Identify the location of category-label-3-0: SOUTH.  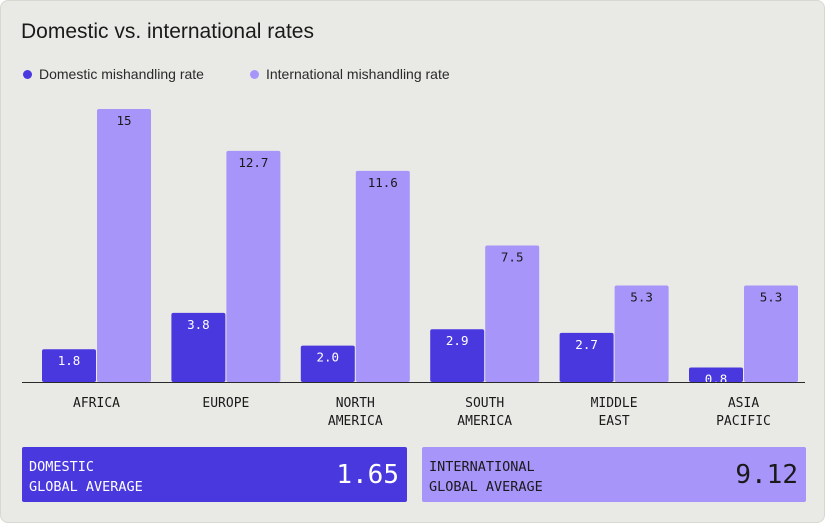
(484, 403).